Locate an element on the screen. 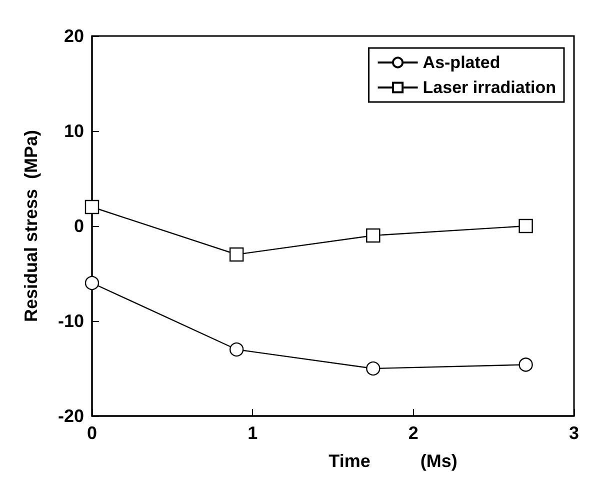 The height and width of the screenshot is (489, 592). x-tick-label: 0 is located at coordinates (92, 433).